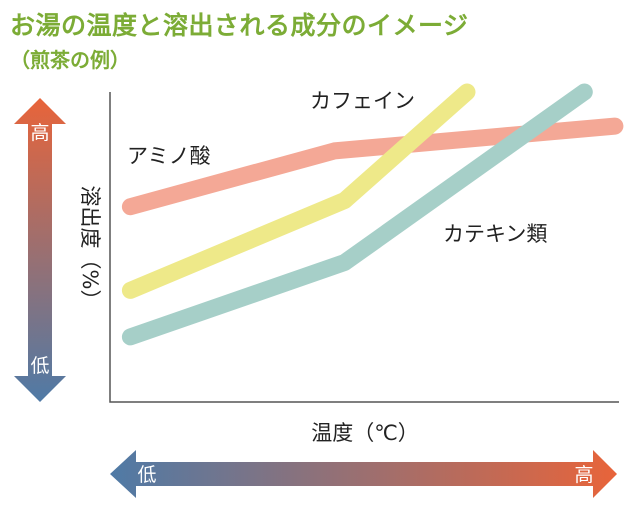 The image size is (639, 514). I want to click on series-label-amino-acid: アミノ酸, so click(169, 156).